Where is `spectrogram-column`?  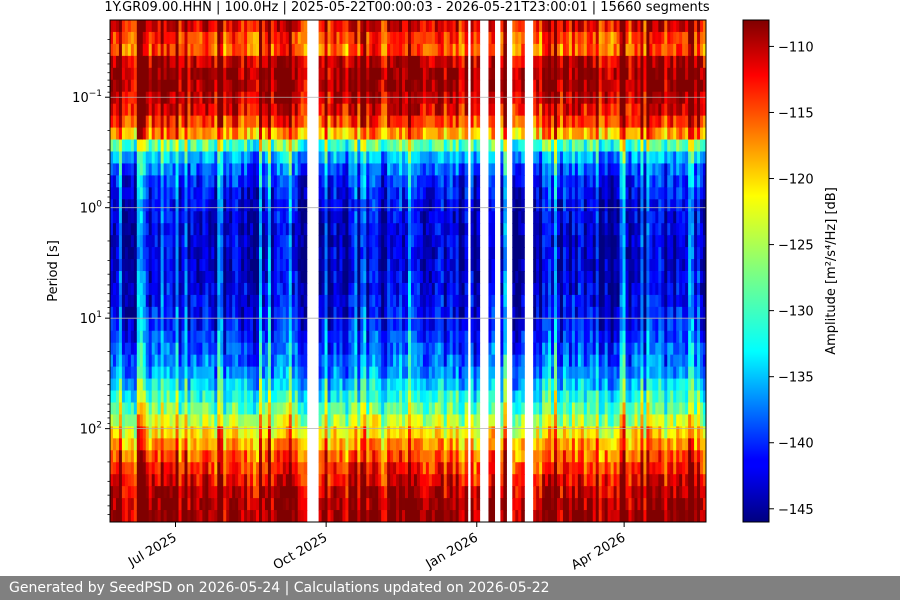 spectrogram-column is located at coordinates (392, 271).